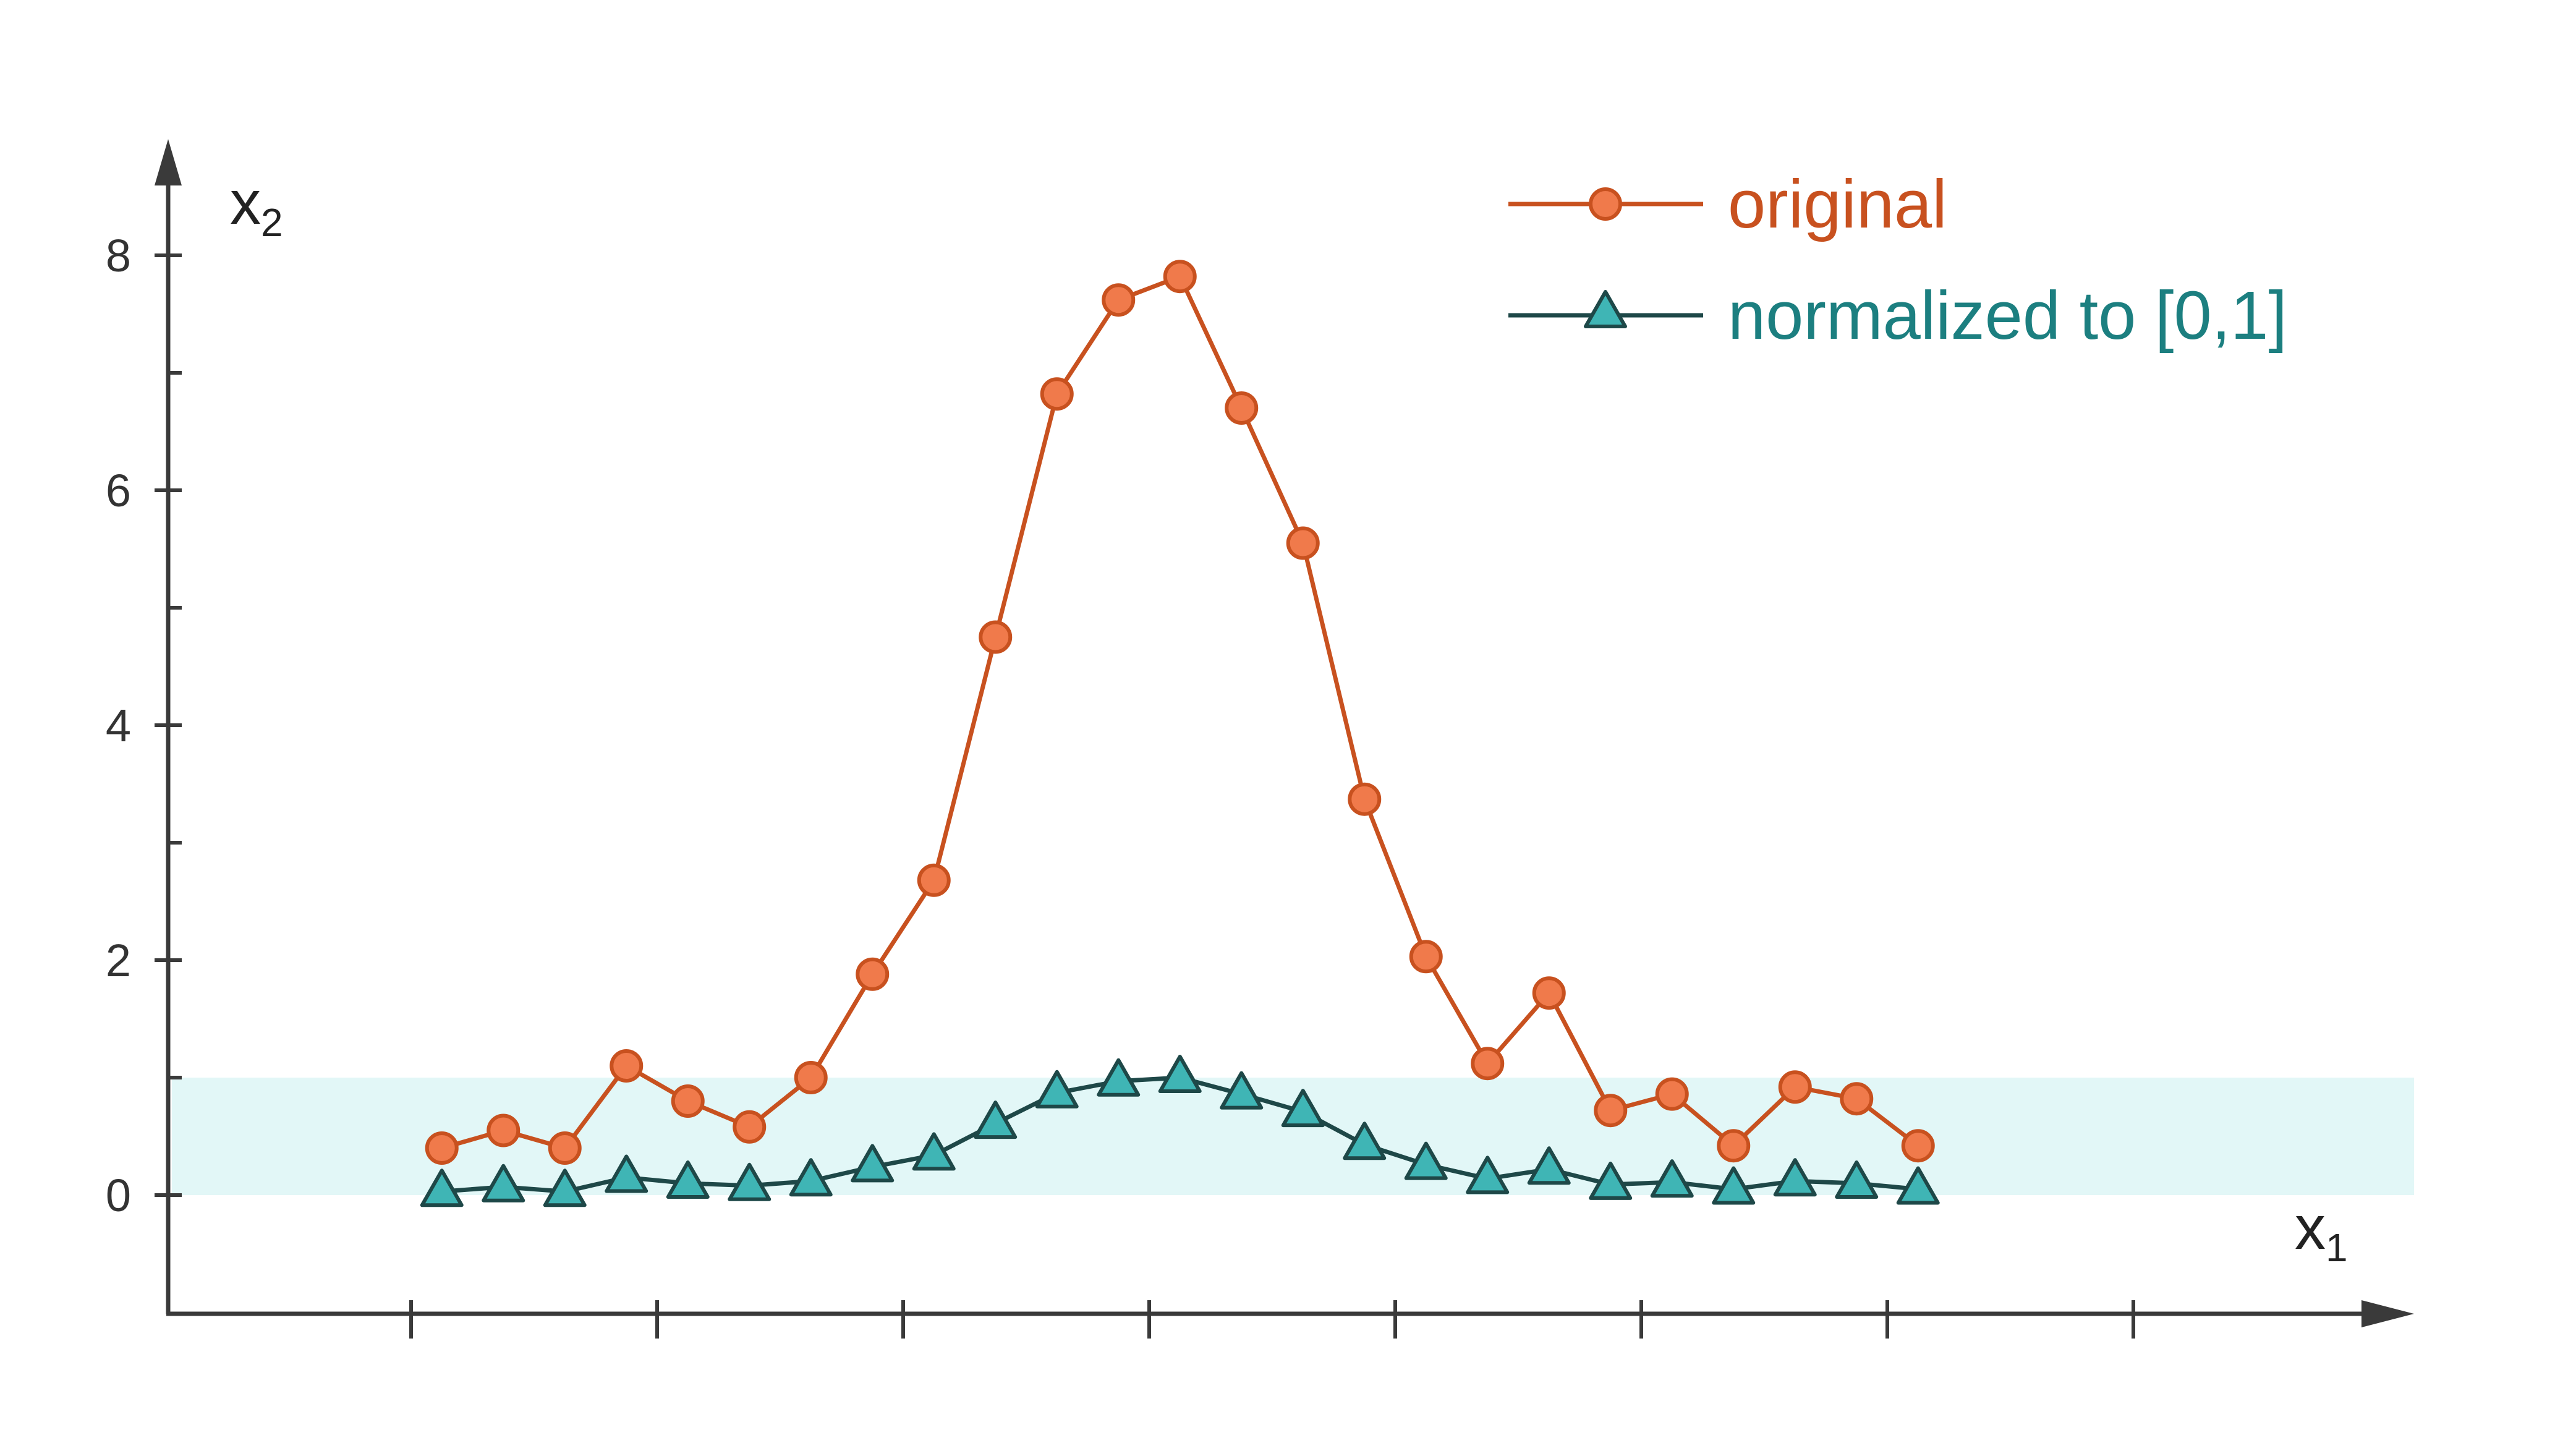 The image size is (2576, 1443). I want to click on normalized-range-band, so click(1293, 1136).